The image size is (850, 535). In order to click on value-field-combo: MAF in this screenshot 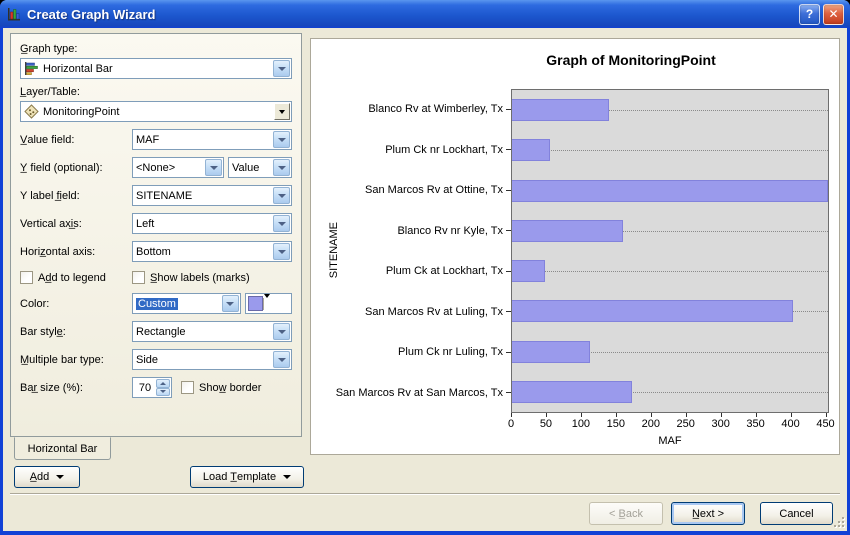, I will do `click(212, 139)`.